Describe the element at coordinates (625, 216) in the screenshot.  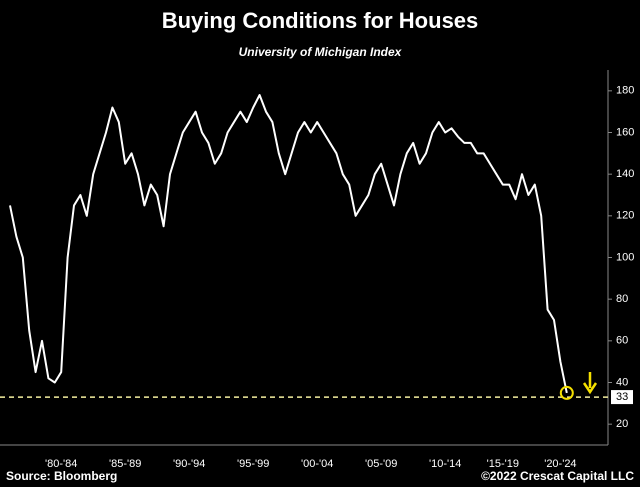
I see `y-tick-label: 120` at that location.